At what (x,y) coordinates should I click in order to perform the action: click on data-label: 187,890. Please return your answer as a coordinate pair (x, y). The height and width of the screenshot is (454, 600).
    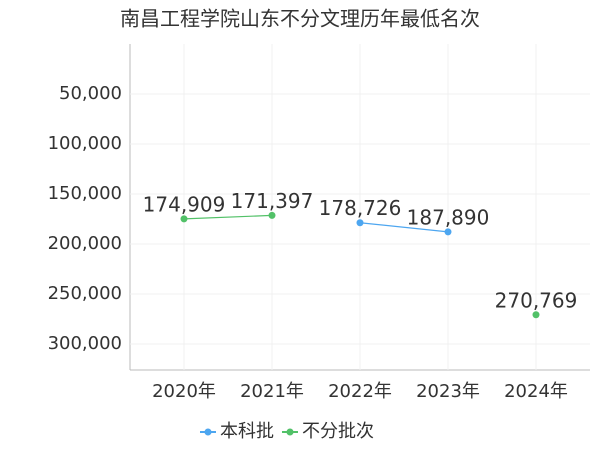
    Looking at the image, I should click on (448, 217).